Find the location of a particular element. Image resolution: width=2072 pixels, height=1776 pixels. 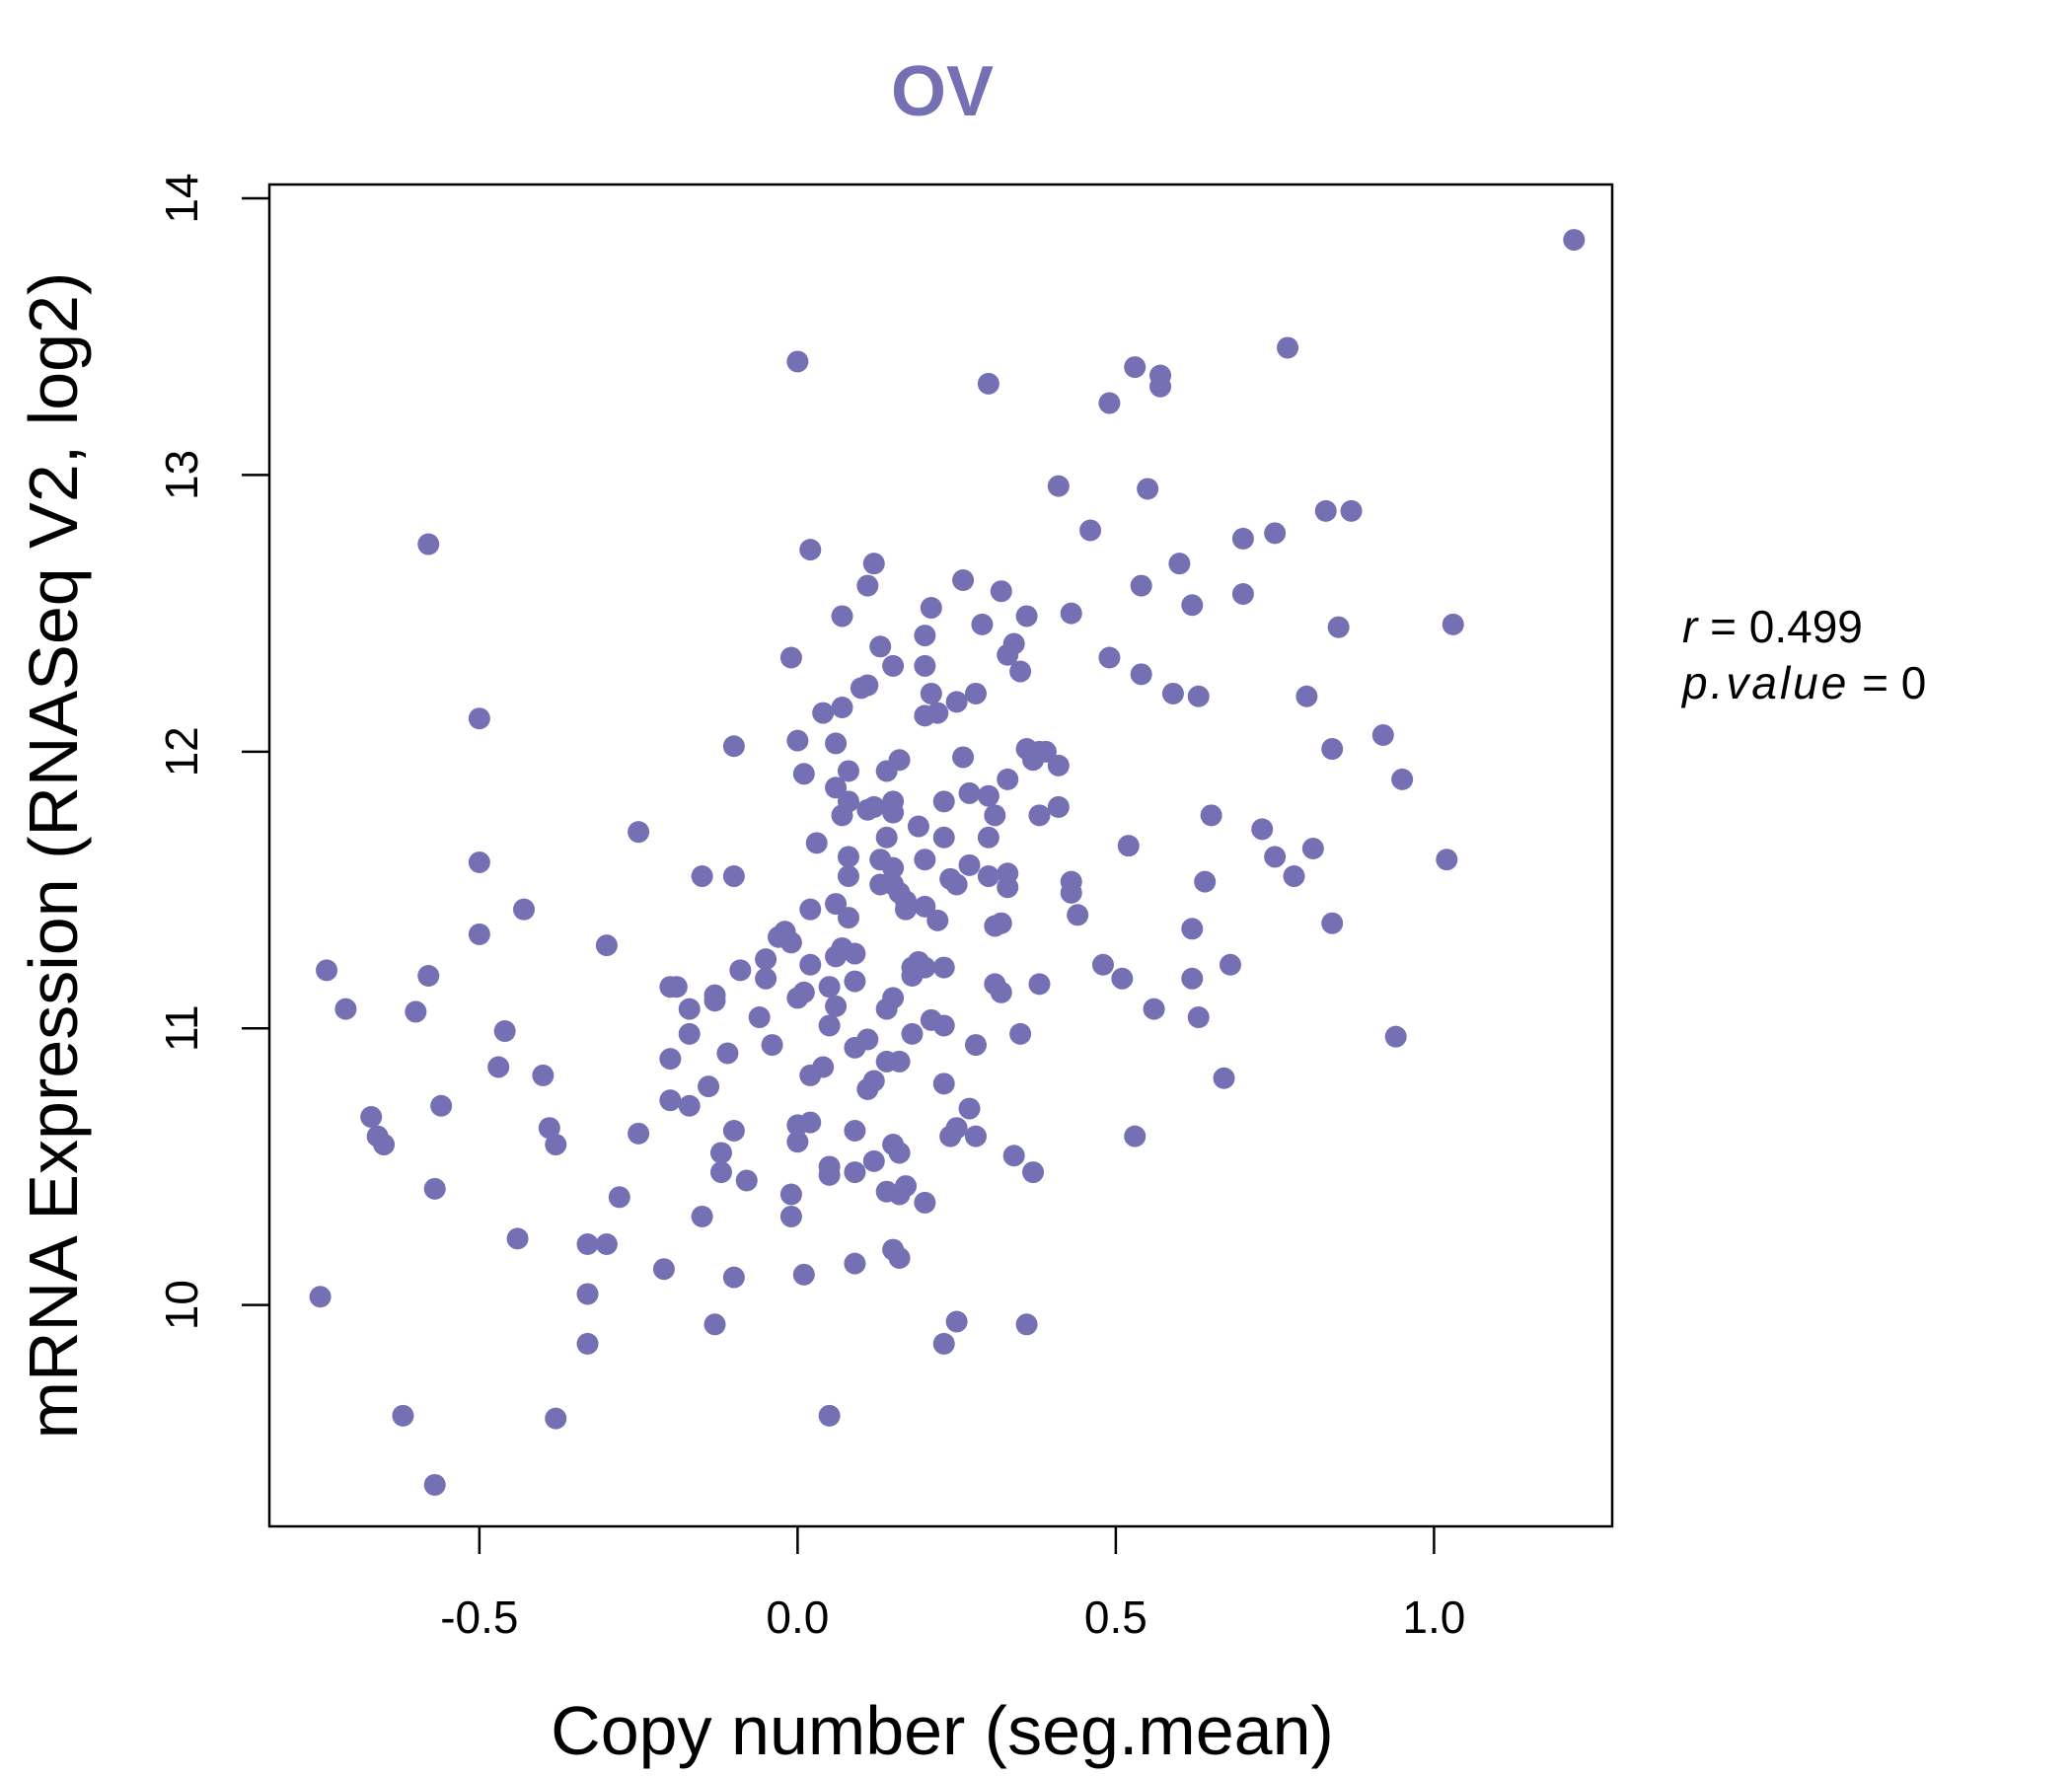

y-axis-label: mRNA Expression (RNASeq V2, log2) is located at coordinates (54, 856).